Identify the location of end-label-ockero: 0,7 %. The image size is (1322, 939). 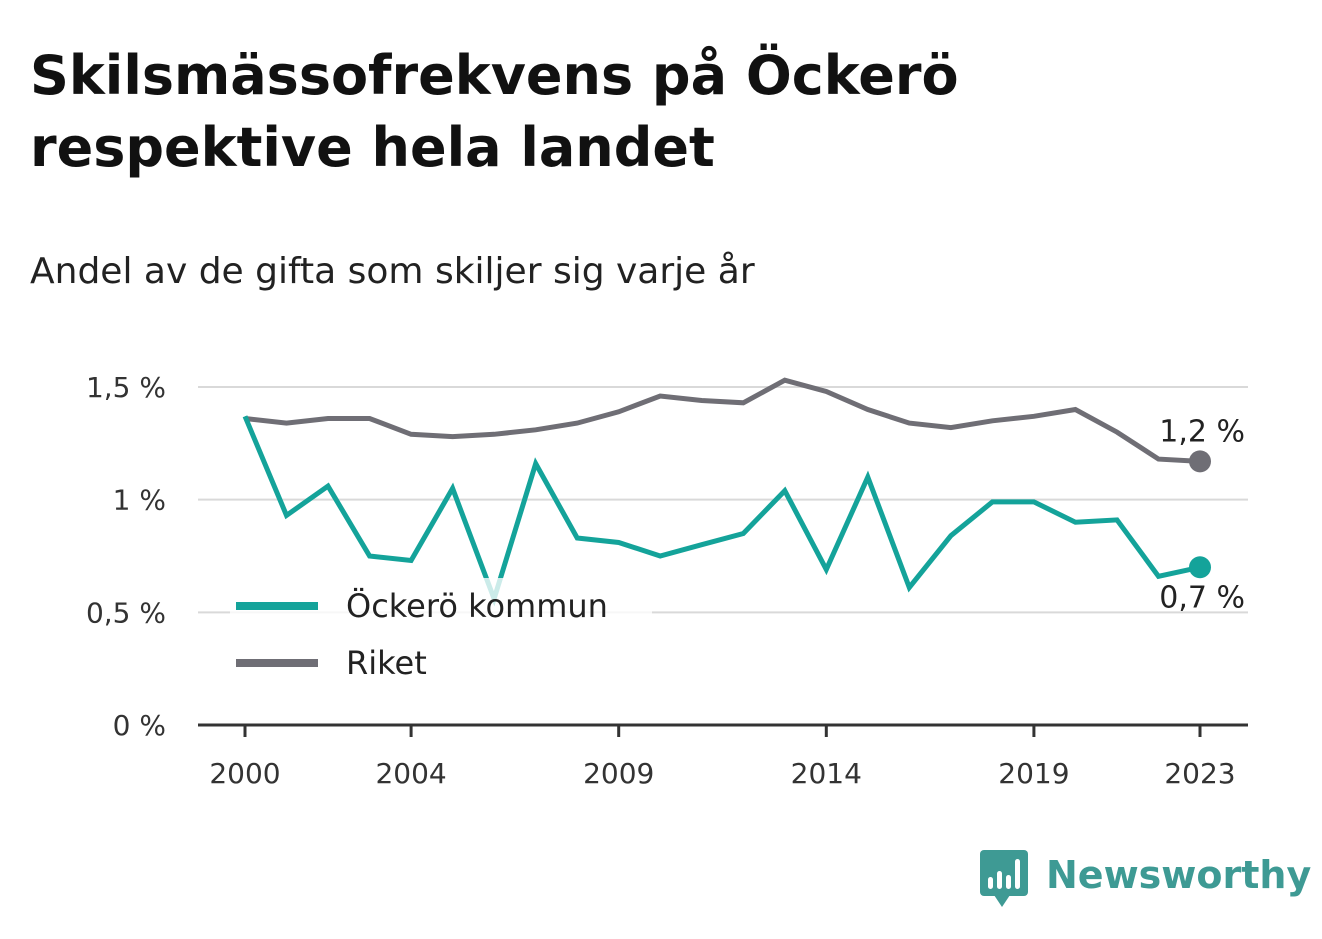
(1202, 597).